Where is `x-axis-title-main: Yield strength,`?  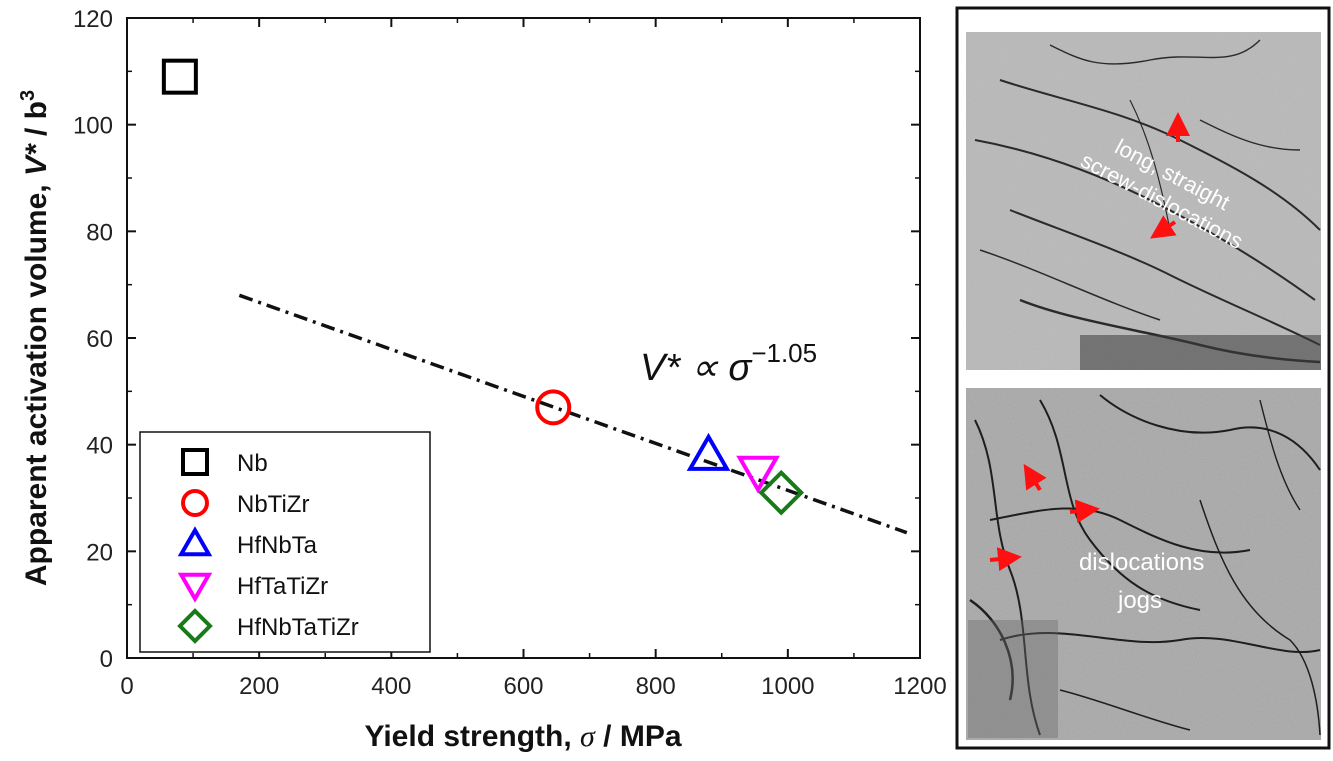
x-axis-title-main: Yield strength, is located at coordinates (472, 736).